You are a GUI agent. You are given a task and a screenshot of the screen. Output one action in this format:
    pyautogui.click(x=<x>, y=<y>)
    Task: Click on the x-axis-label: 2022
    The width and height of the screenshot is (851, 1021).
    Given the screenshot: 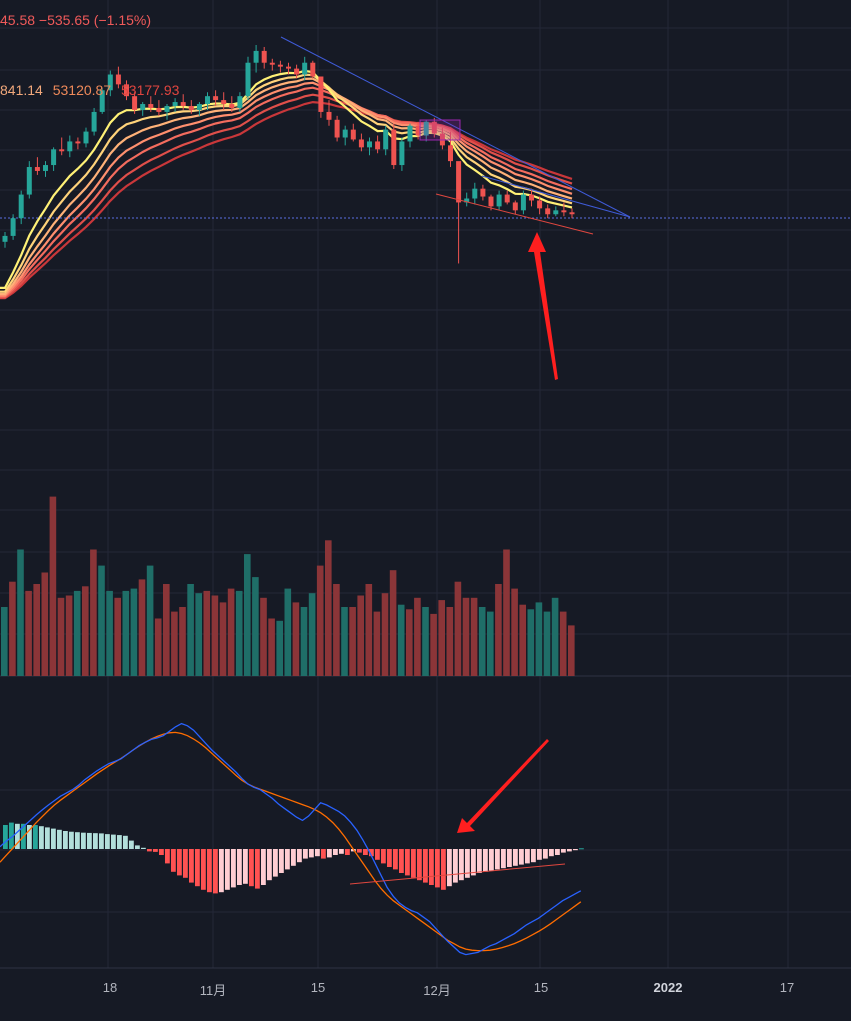 What is the action you would take?
    pyautogui.click(x=668, y=987)
    